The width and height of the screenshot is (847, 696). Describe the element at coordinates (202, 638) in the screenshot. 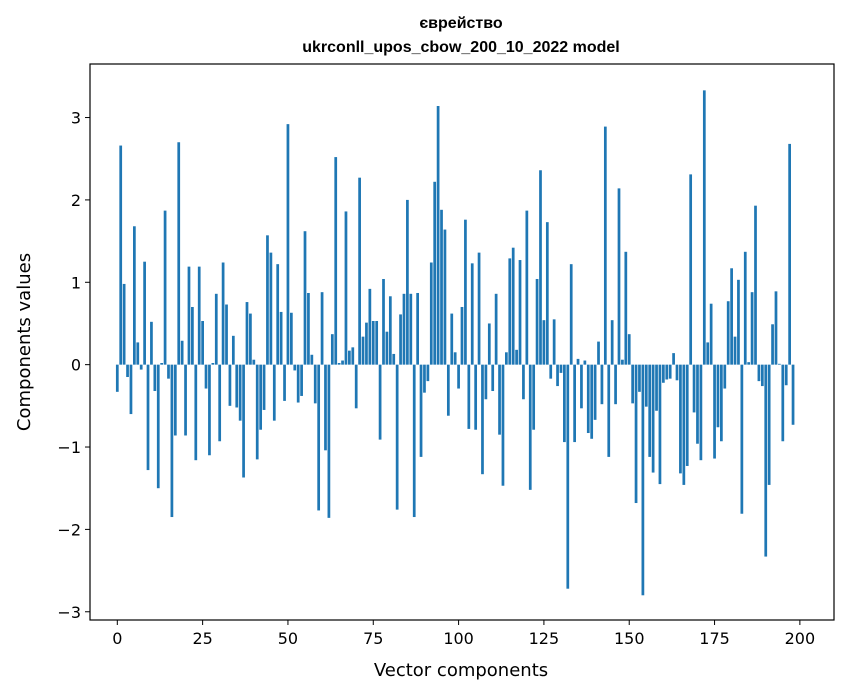

I see `x-tick-label: 25` at that location.